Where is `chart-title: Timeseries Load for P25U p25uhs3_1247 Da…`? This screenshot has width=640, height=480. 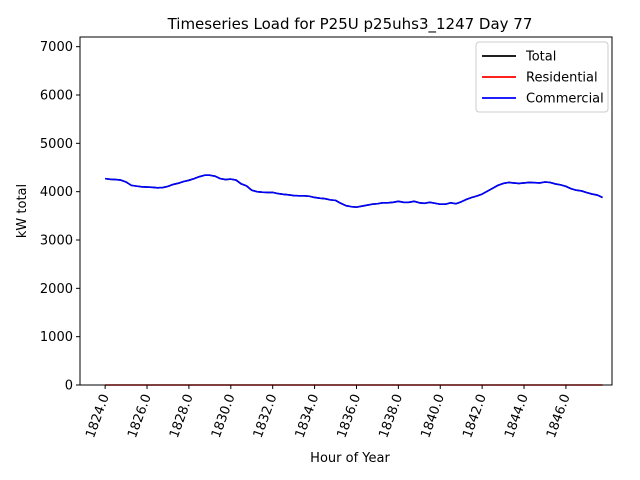 chart-title: Timeseries Load for P25U p25uhs3_1247 Da… is located at coordinates (350, 24).